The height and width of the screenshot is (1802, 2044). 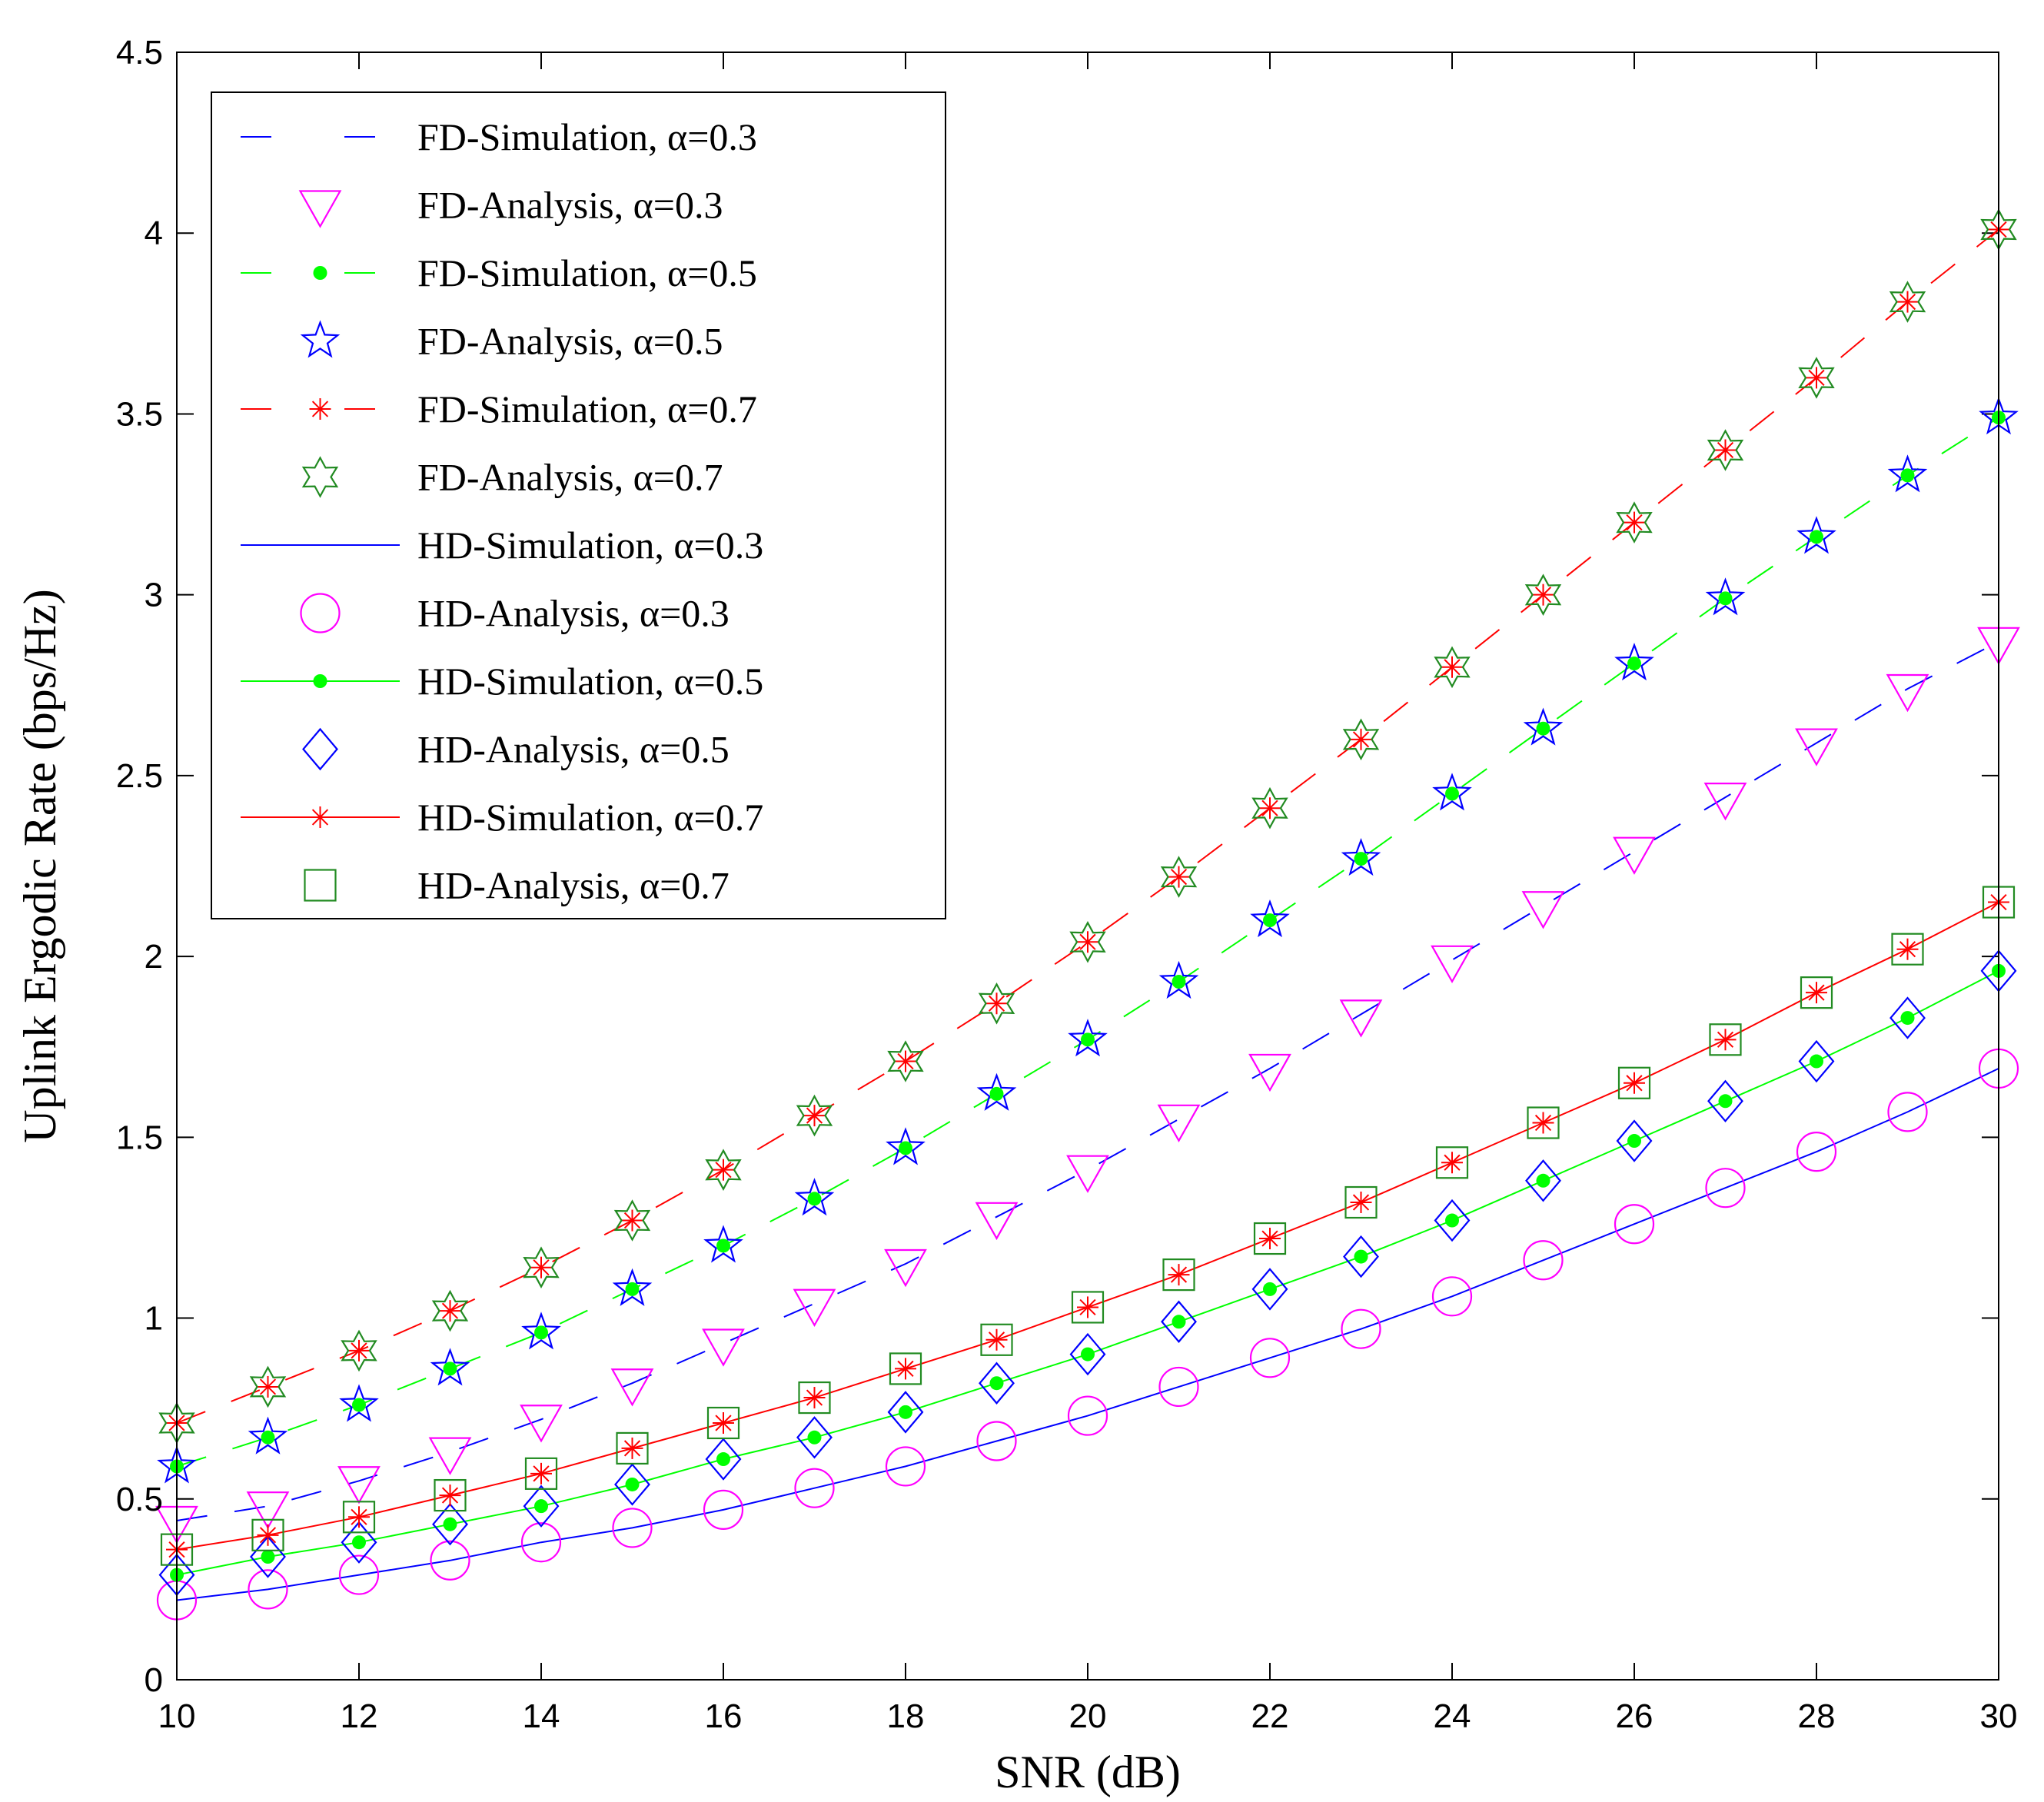 What do you see at coordinates (1999, 1716) in the screenshot?
I see `x-tick-label: 30` at bounding box center [1999, 1716].